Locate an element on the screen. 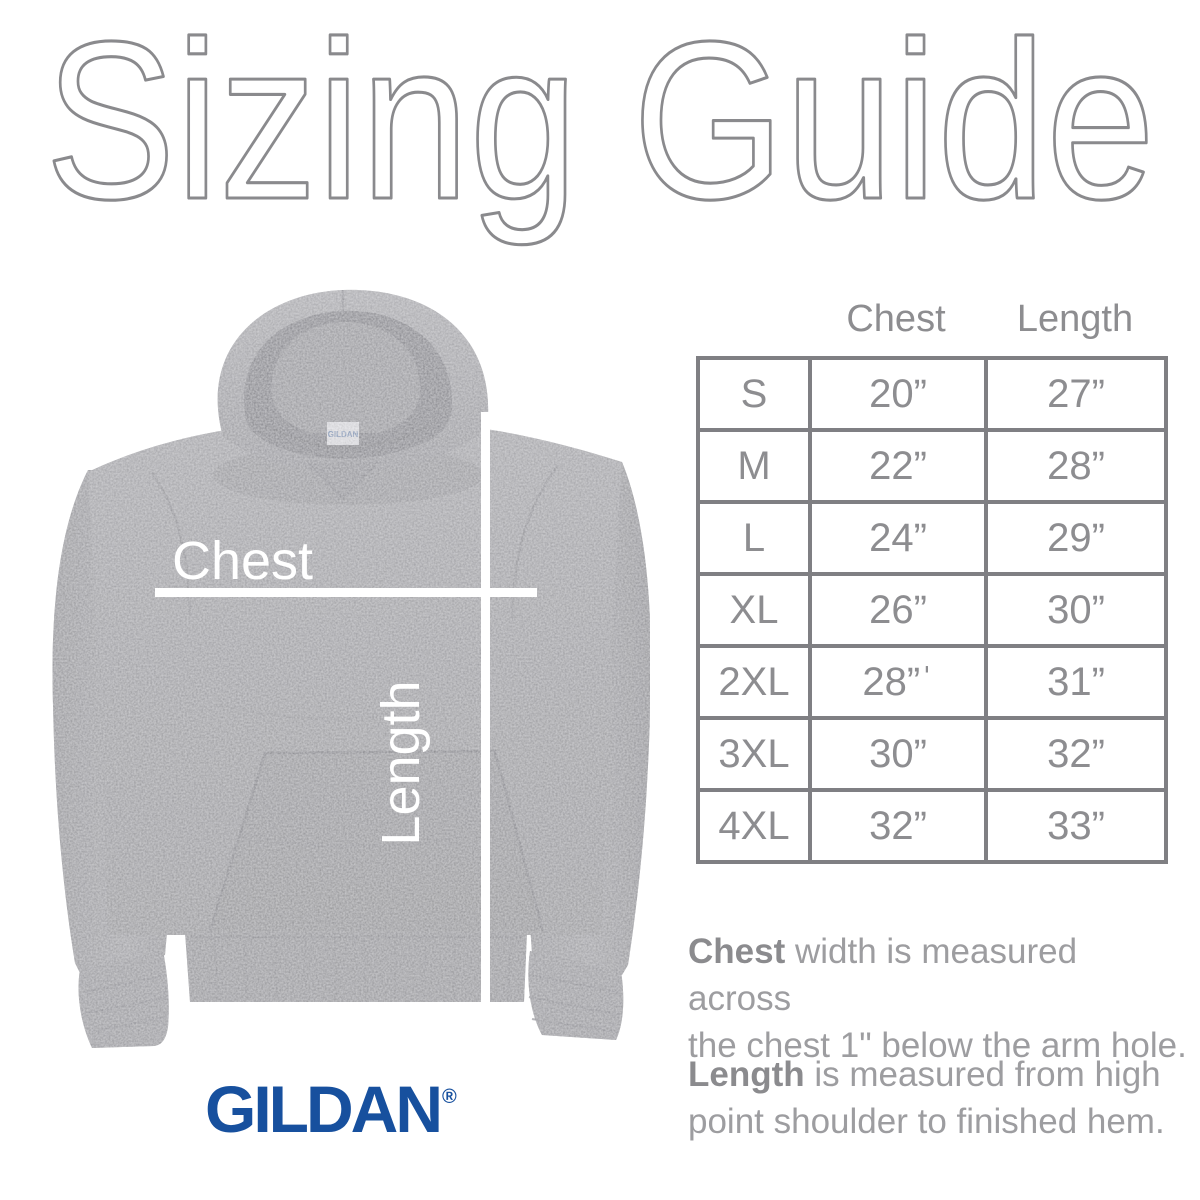  length-cell: 33” is located at coordinates (1076, 826).